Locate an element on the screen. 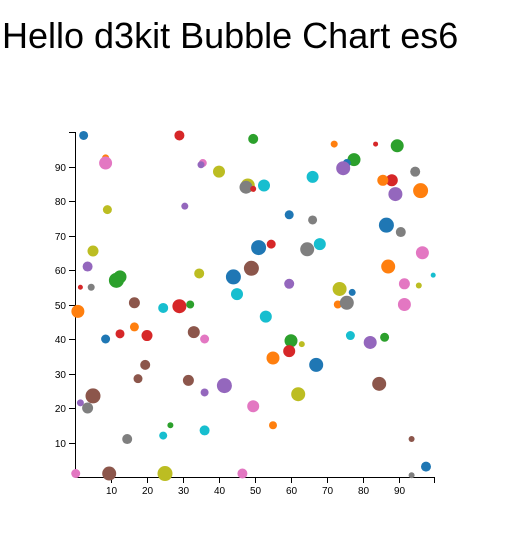 The width and height of the screenshot is (510, 540). y-tick-label: 90 is located at coordinates (61, 168).